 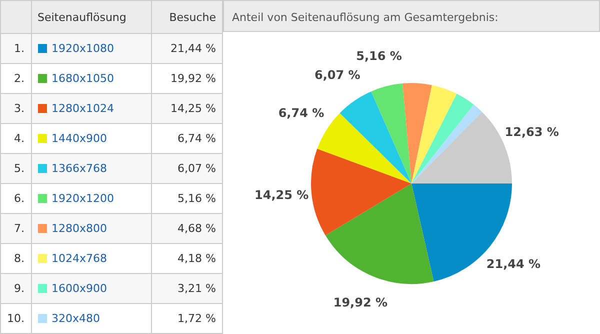 I want to click on legend-label: 1440x900, so click(x=79, y=138).